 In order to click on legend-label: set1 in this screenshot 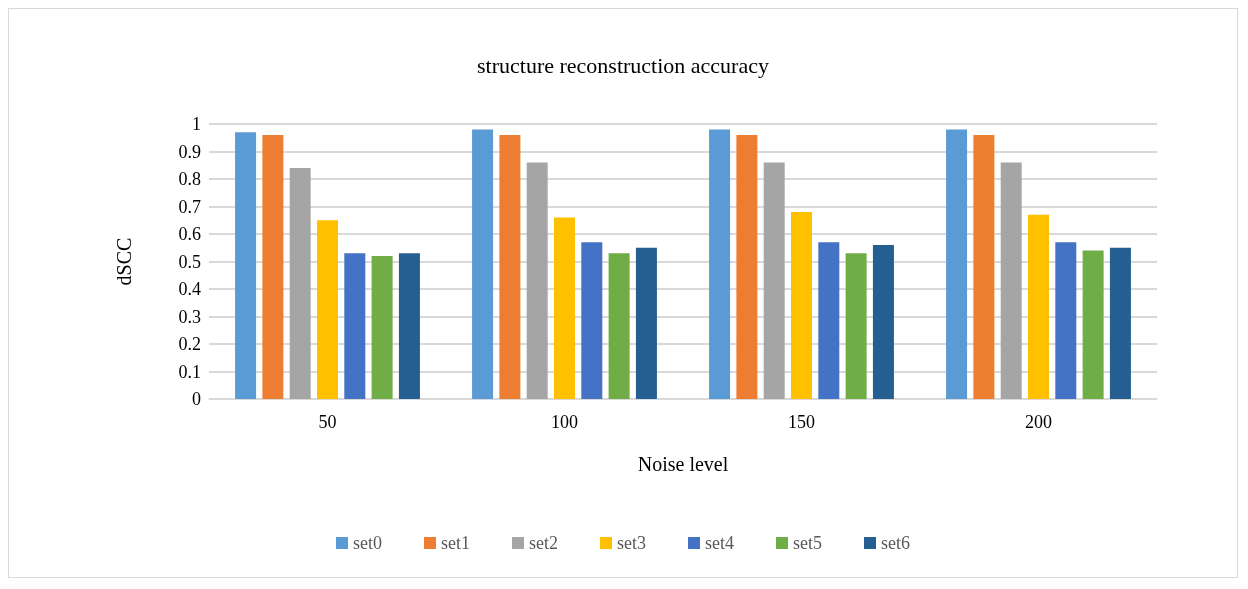, I will do `click(456, 543)`.